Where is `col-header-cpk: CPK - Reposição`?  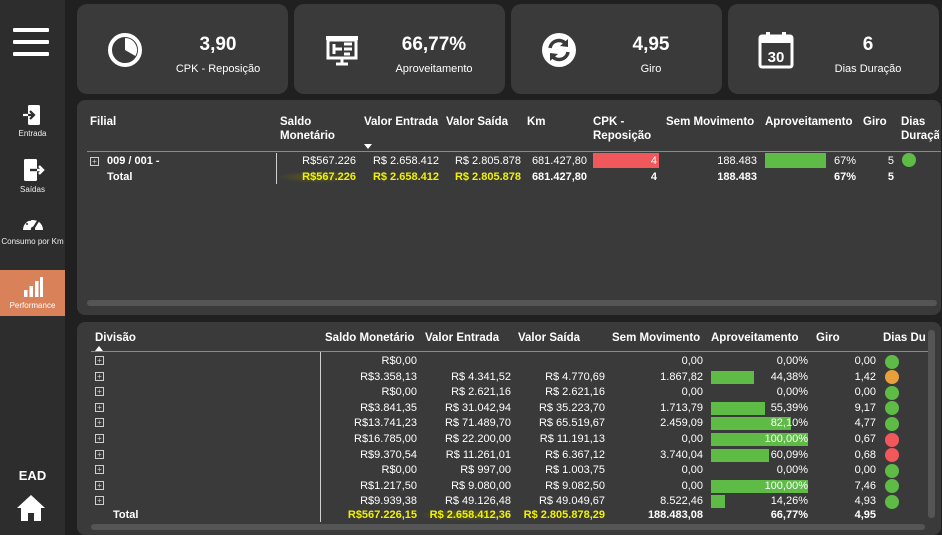 col-header-cpk: CPK - Reposição is located at coordinates (622, 129).